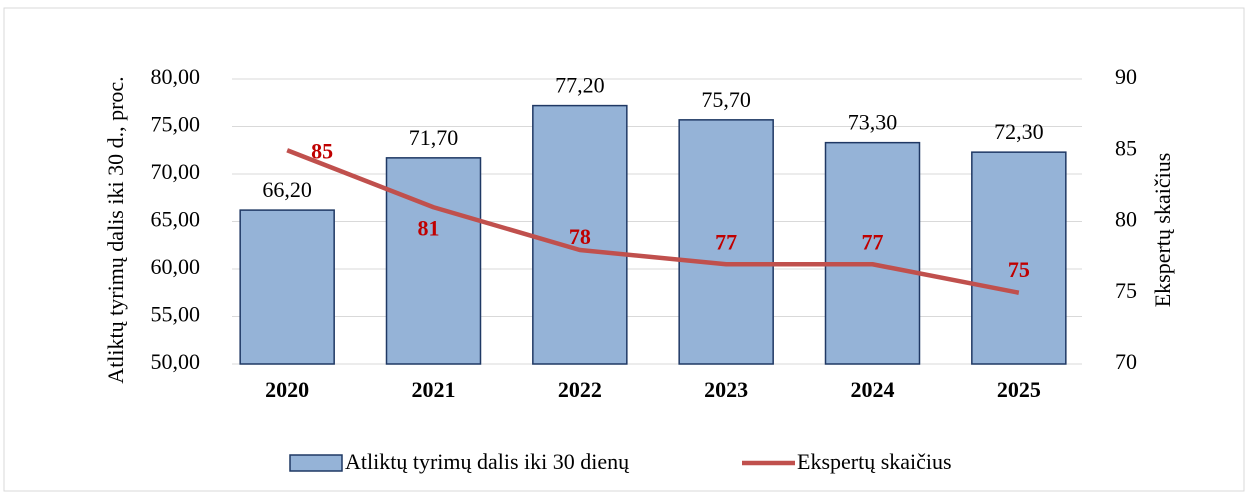  I want to click on line-value-label: 78, so click(580, 236).